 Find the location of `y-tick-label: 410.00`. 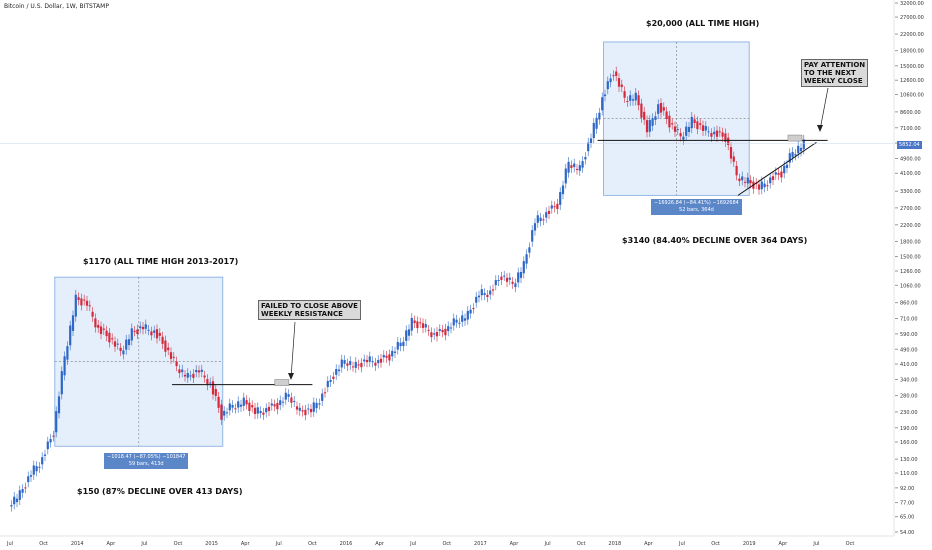

y-tick-label: 410.00 is located at coordinates (909, 365).